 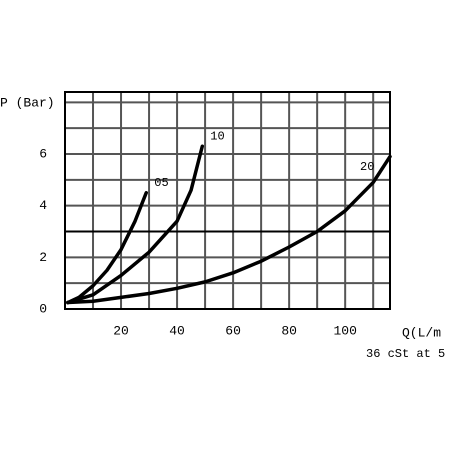 I want to click on curve-label: 05, so click(x=161, y=183).